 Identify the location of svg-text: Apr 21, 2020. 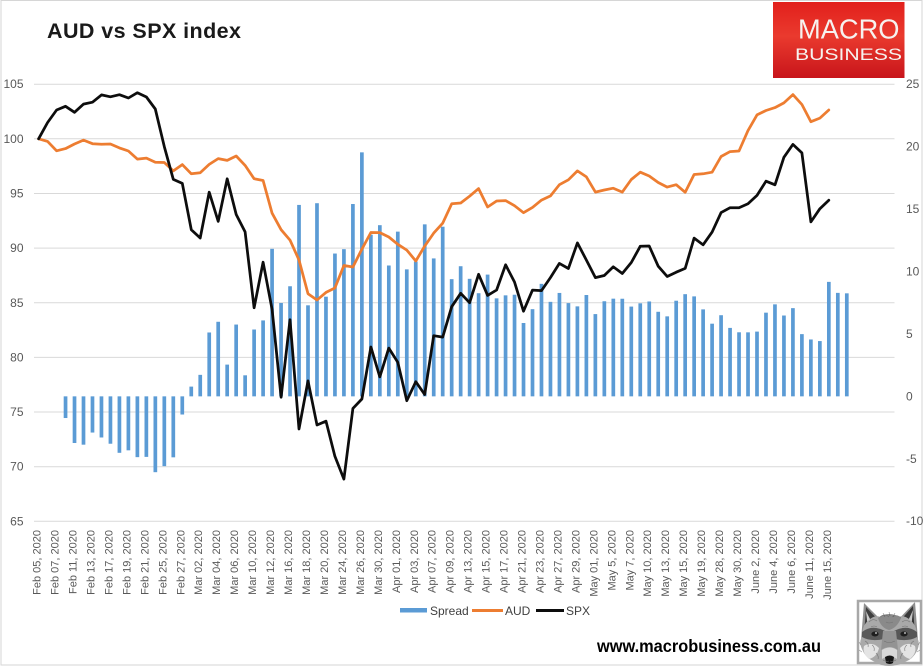
(523, 561).